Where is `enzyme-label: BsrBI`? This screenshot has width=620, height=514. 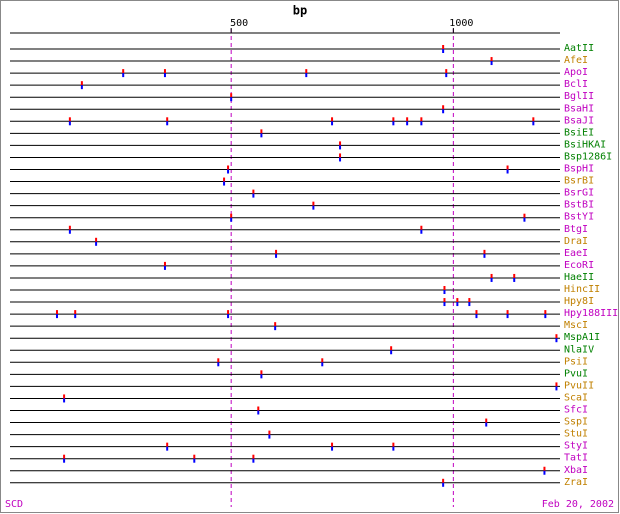
enzyme-label: BsrBI is located at coordinates (579, 181).